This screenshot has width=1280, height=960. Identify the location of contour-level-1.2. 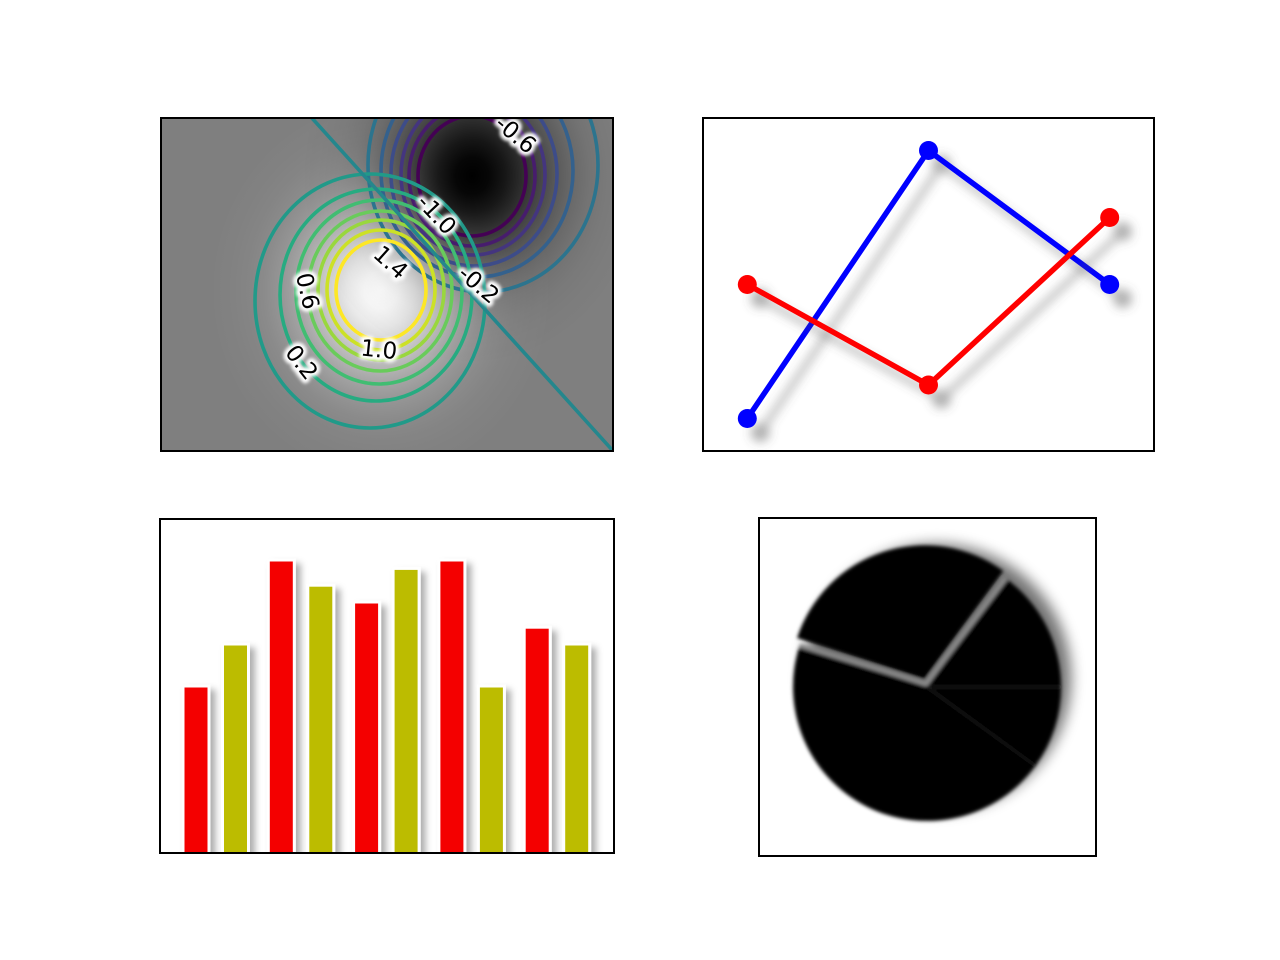
(381, 290).